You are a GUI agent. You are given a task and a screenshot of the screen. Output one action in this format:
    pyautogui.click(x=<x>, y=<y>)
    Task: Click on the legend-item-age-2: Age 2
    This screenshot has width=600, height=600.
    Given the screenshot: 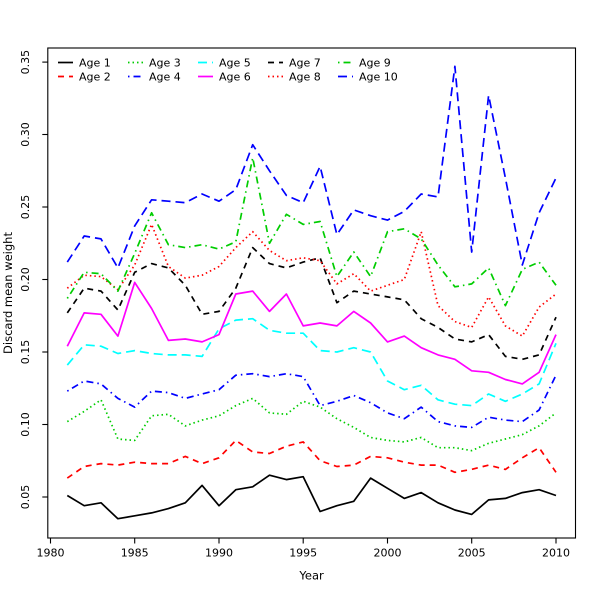 What is the action you would take?
    pyautogui.click(x=84, y=77)
    